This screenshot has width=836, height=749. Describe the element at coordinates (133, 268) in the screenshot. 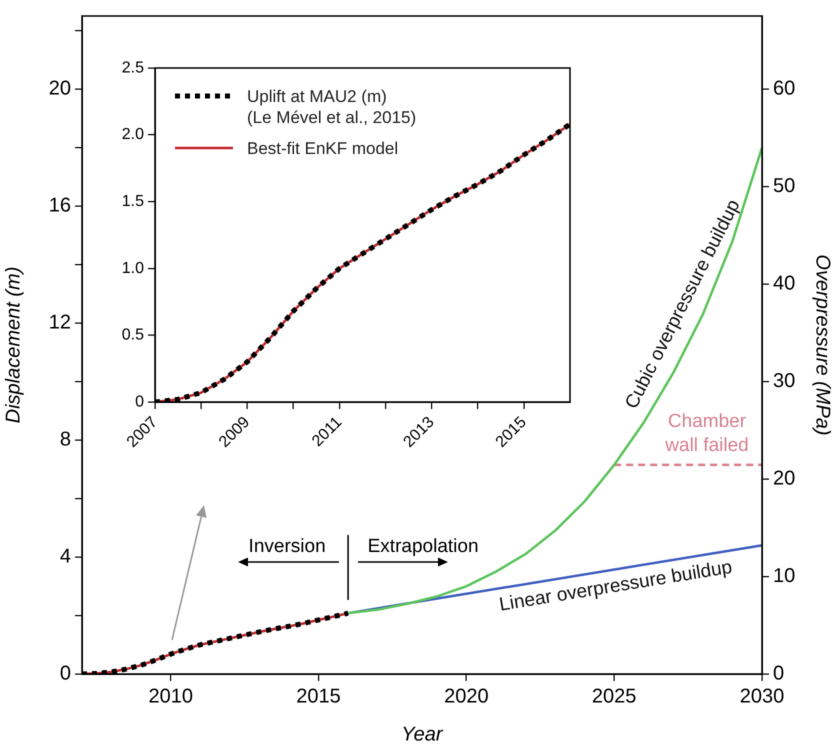

I see `y-tick-label: 1.0` at that location.